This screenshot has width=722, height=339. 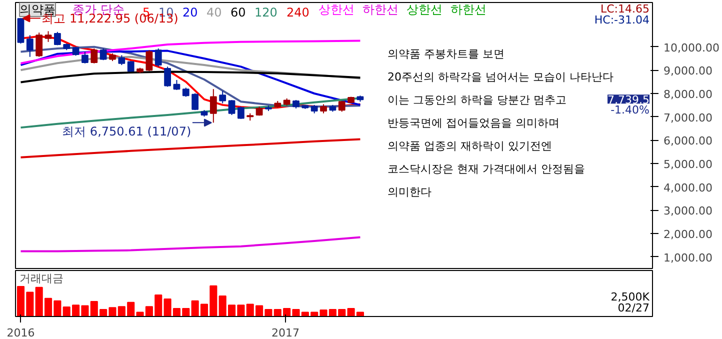 What do you see at coordinates (688, 257) in the screenshot?
I see `y-tick-label: 1,000.00` at bounding box center [688, 257].